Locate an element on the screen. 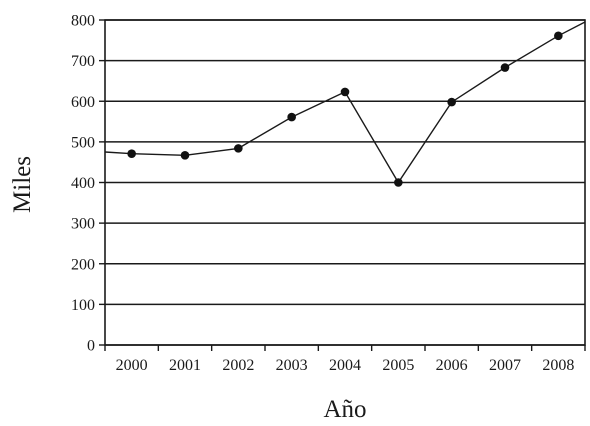 Image resolution: width=590 pixels, height=426 pixels. x-tick-label-2003: 2003 is located at coordinates (292, 365).